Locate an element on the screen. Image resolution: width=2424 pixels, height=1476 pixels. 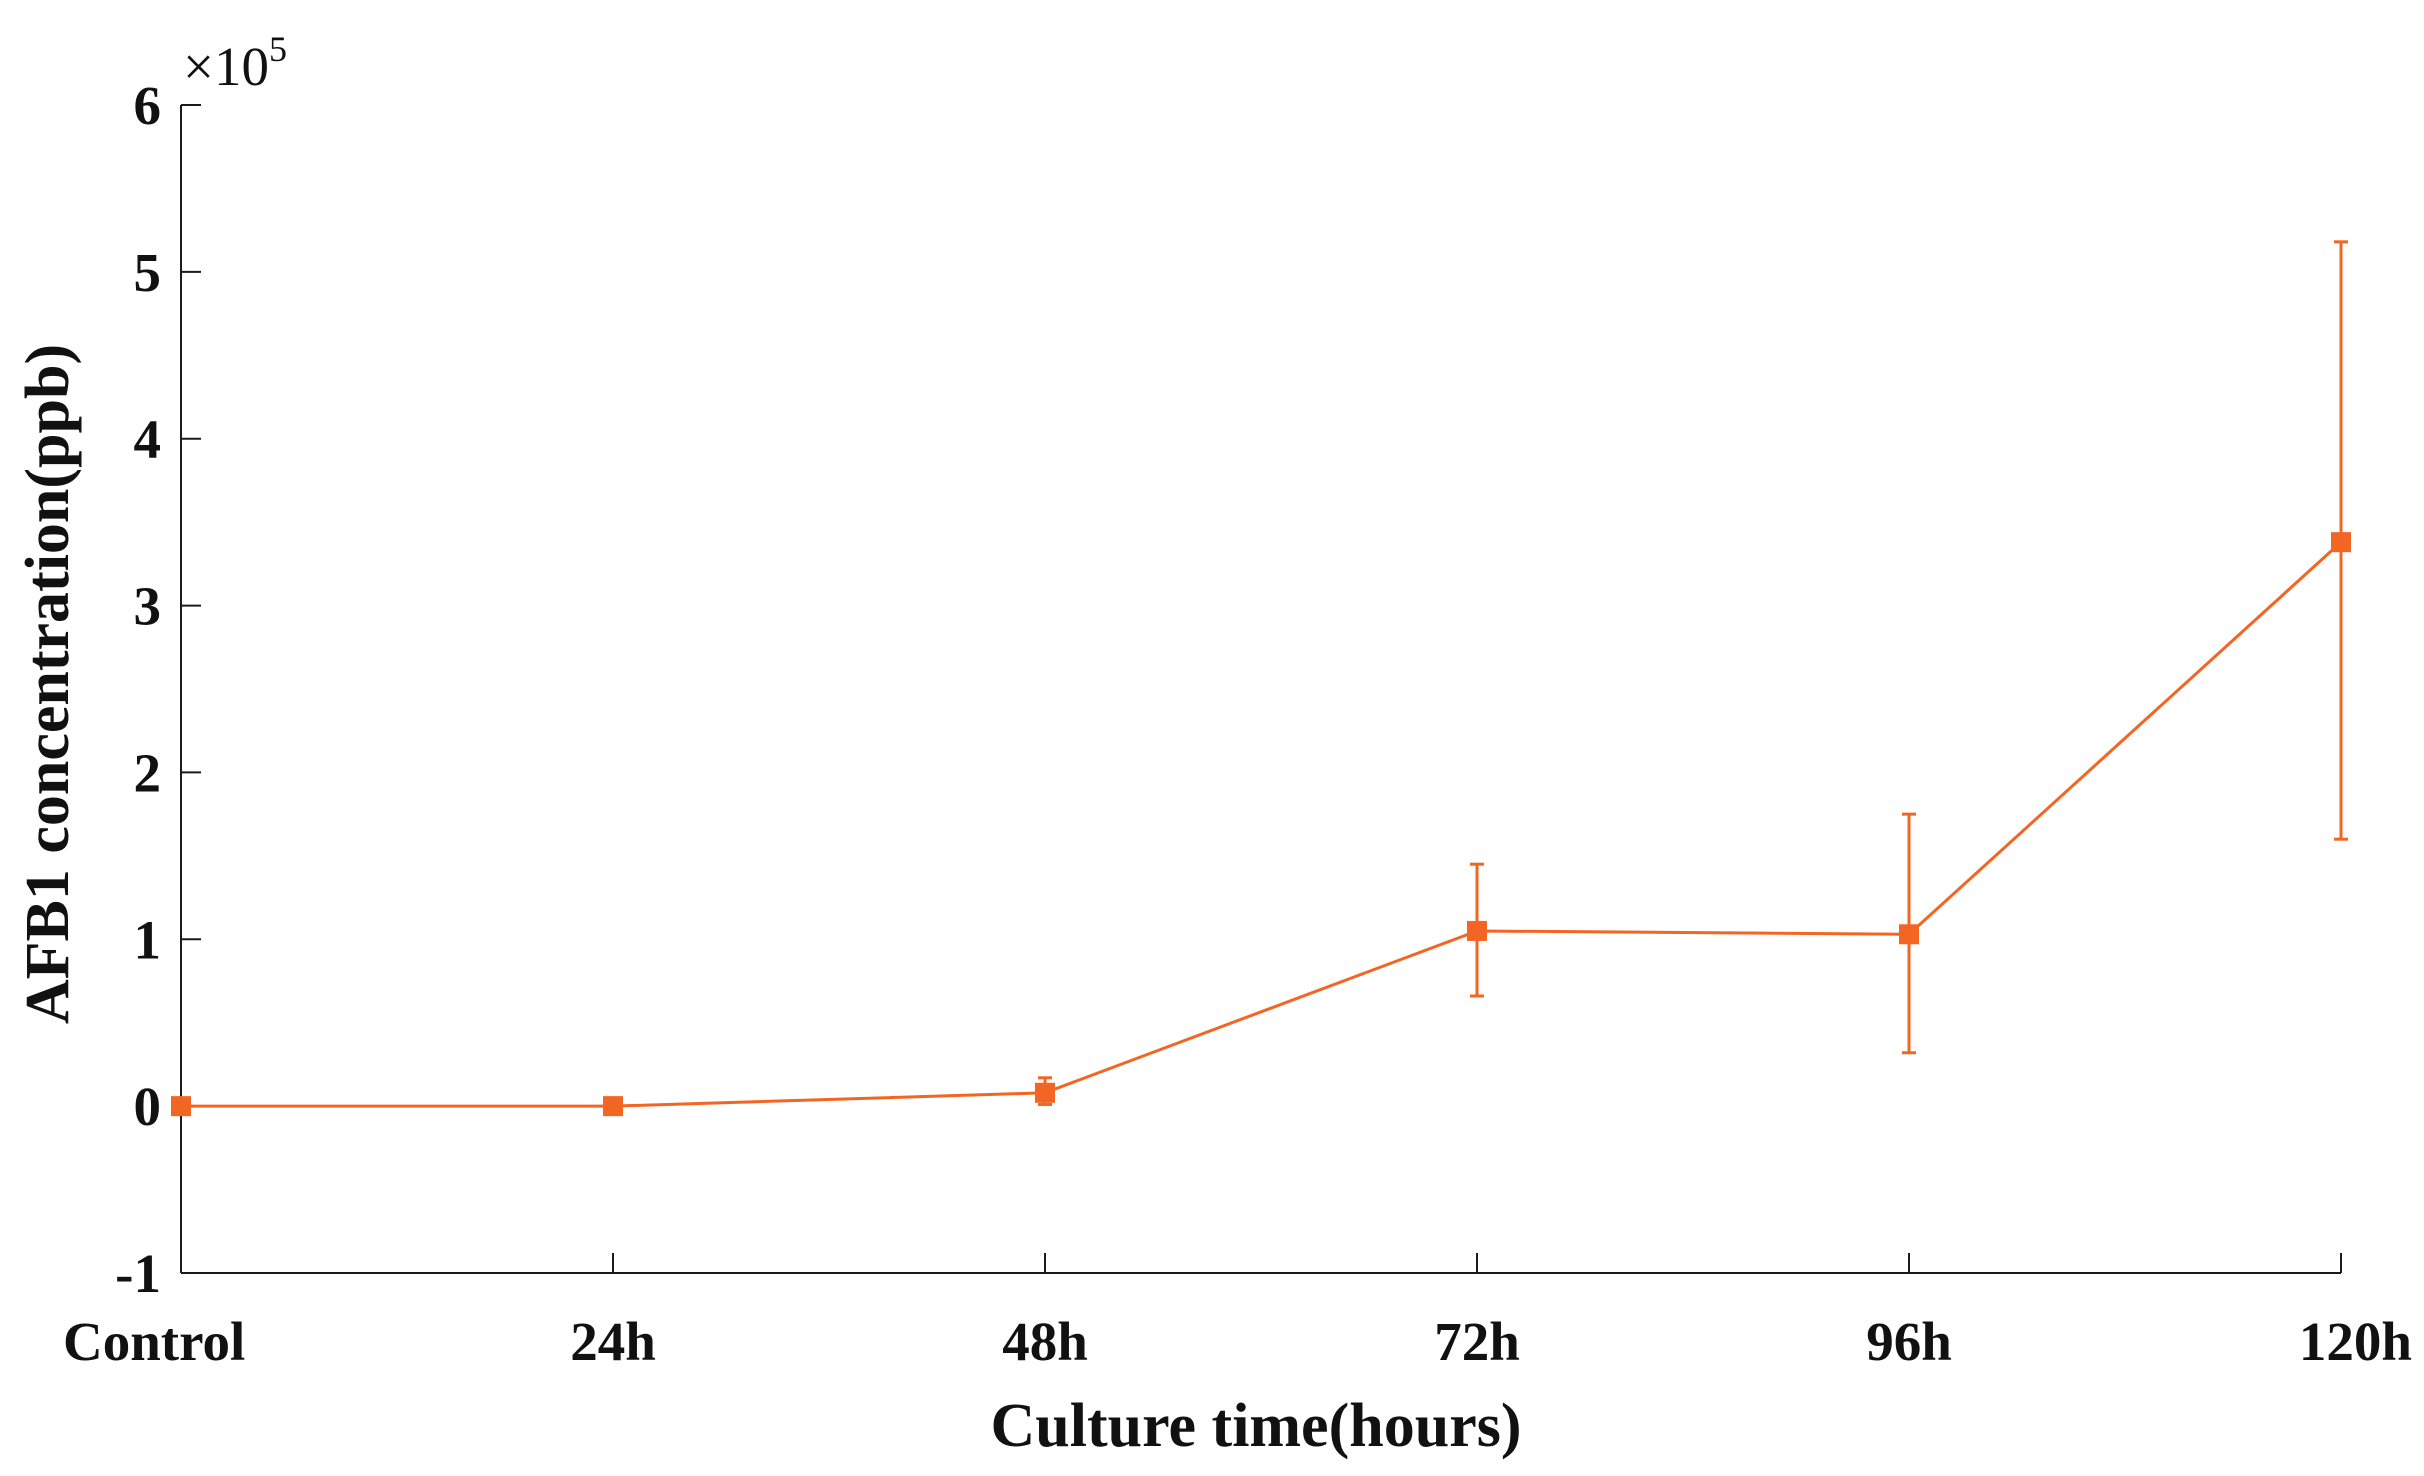
y-tick-label: -1 is located at coordinates (138, 1273).